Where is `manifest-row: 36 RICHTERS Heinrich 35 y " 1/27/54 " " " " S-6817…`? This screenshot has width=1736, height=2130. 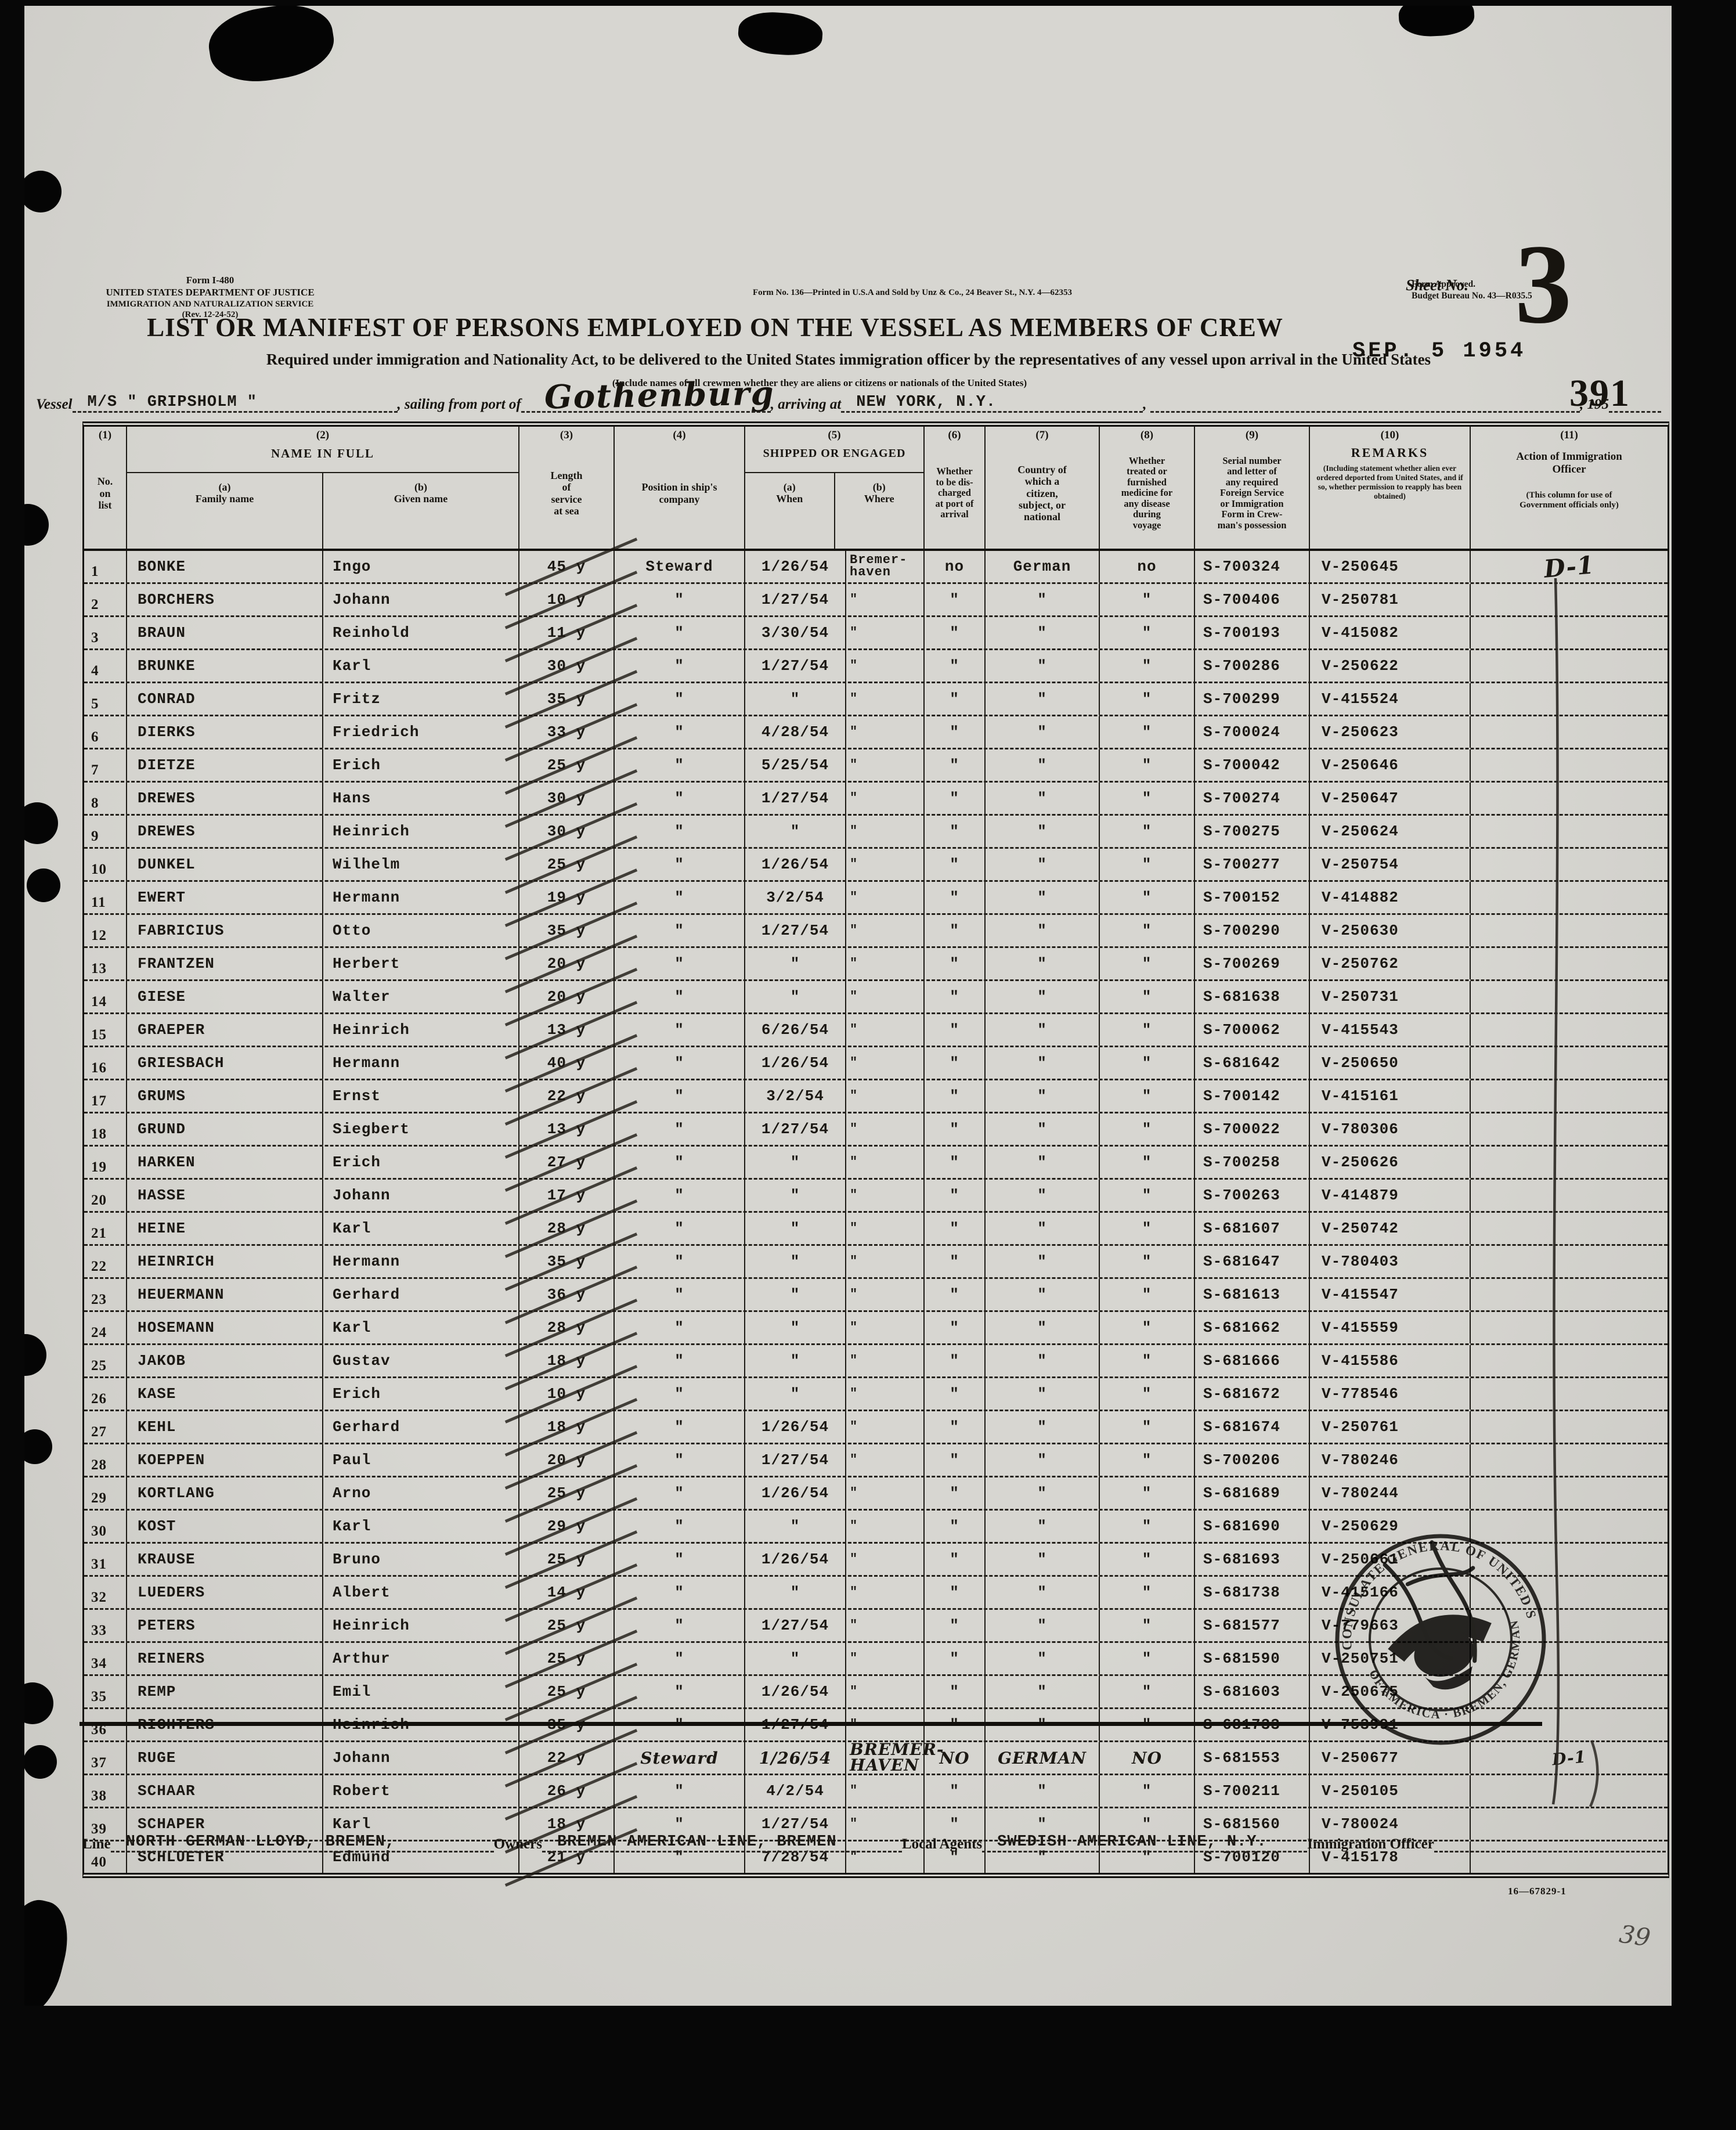 manifest-row: 36 RICHTERS Heinrich 35 y " 1/27/54 " " " " S-6817… is located at coordinates (874, 1725).